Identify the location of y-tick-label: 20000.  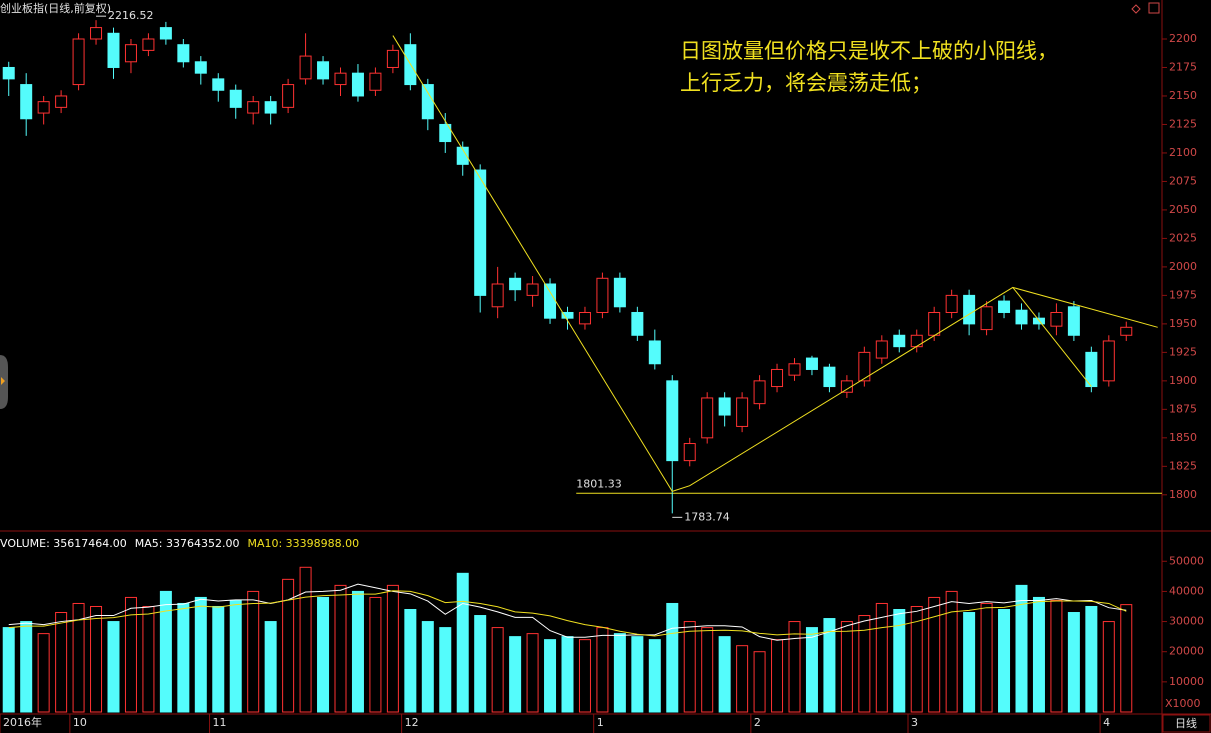
(1186, 651).